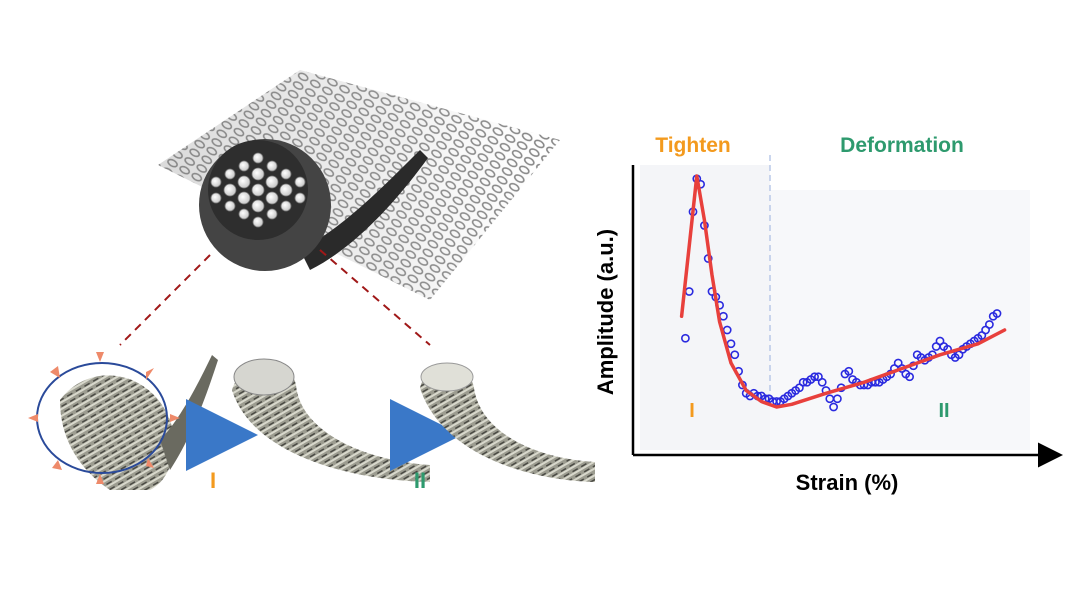 The image size is (1080, 609). I want to click on deformed-yarn, so click(507, 424).